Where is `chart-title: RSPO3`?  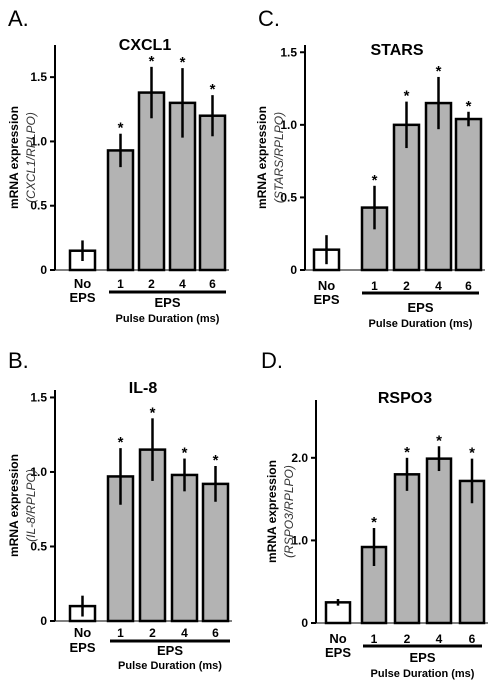 chart-title: RSPO3 is located at coordinates (405, 398).